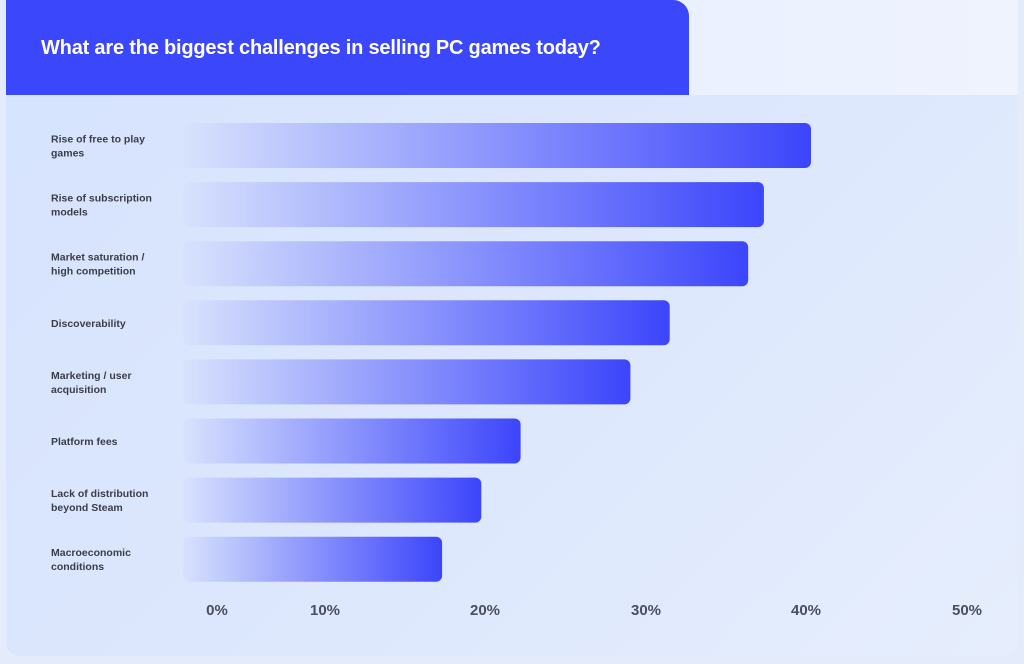 The width and height of the screenshot is (1024, 664). Describe the element at coordinates (99, 501) in the screenshot. I see `category-label-6: Lack of distribution beyond Steam` at that location.